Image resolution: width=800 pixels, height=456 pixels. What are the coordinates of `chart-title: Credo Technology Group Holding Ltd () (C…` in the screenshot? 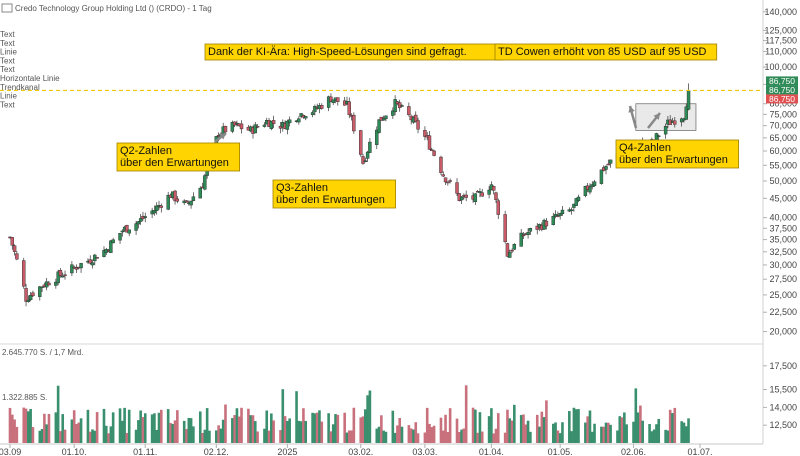 It's located at (113, 8).